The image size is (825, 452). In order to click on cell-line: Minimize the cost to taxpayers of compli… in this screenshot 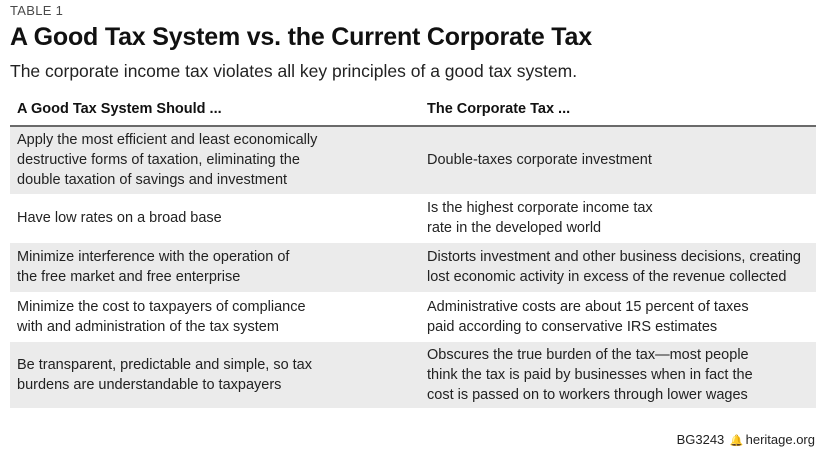, I will do `click(161, 306)`.